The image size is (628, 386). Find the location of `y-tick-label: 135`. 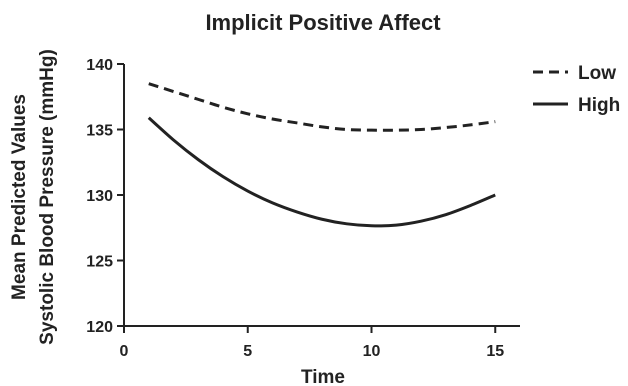

y-tick-label: 135 is located at coordinates (99, 131).